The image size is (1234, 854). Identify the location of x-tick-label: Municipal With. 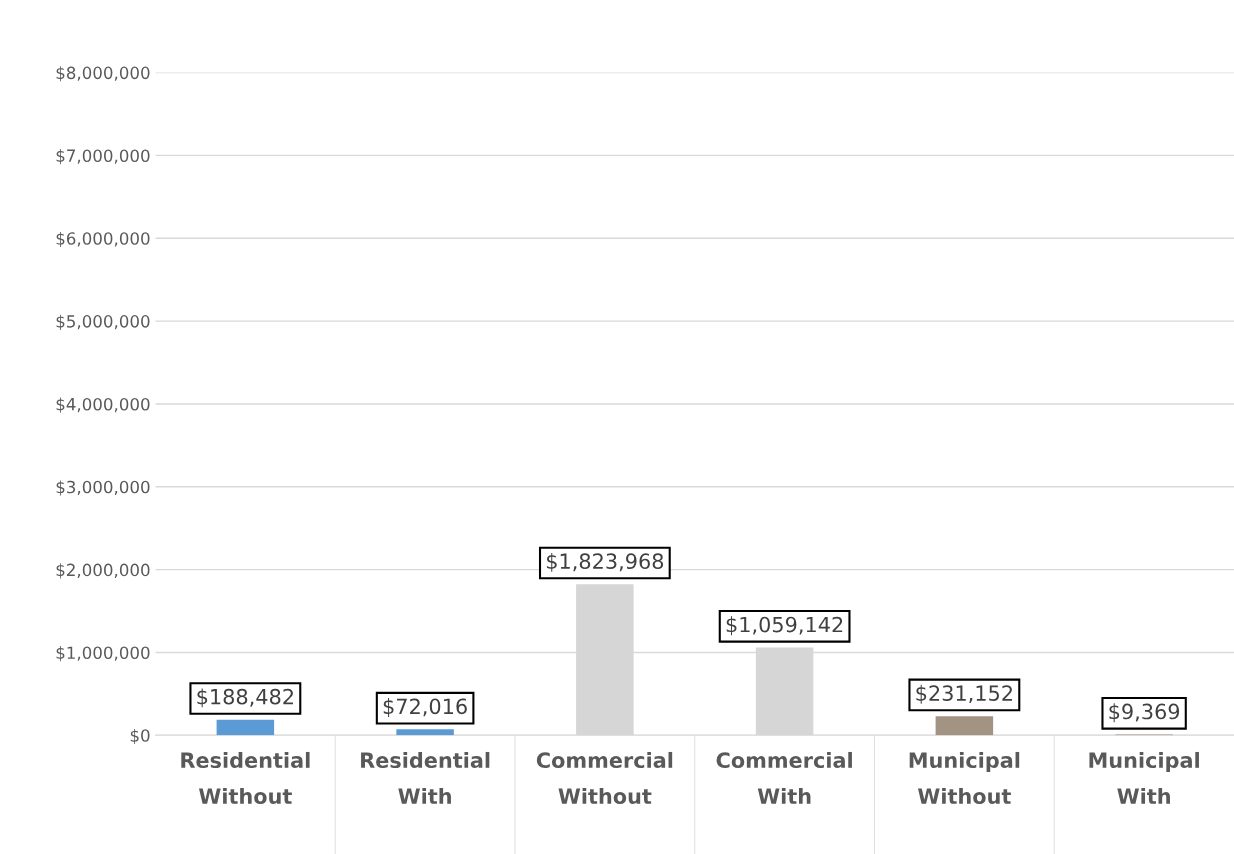
(1144, 777).